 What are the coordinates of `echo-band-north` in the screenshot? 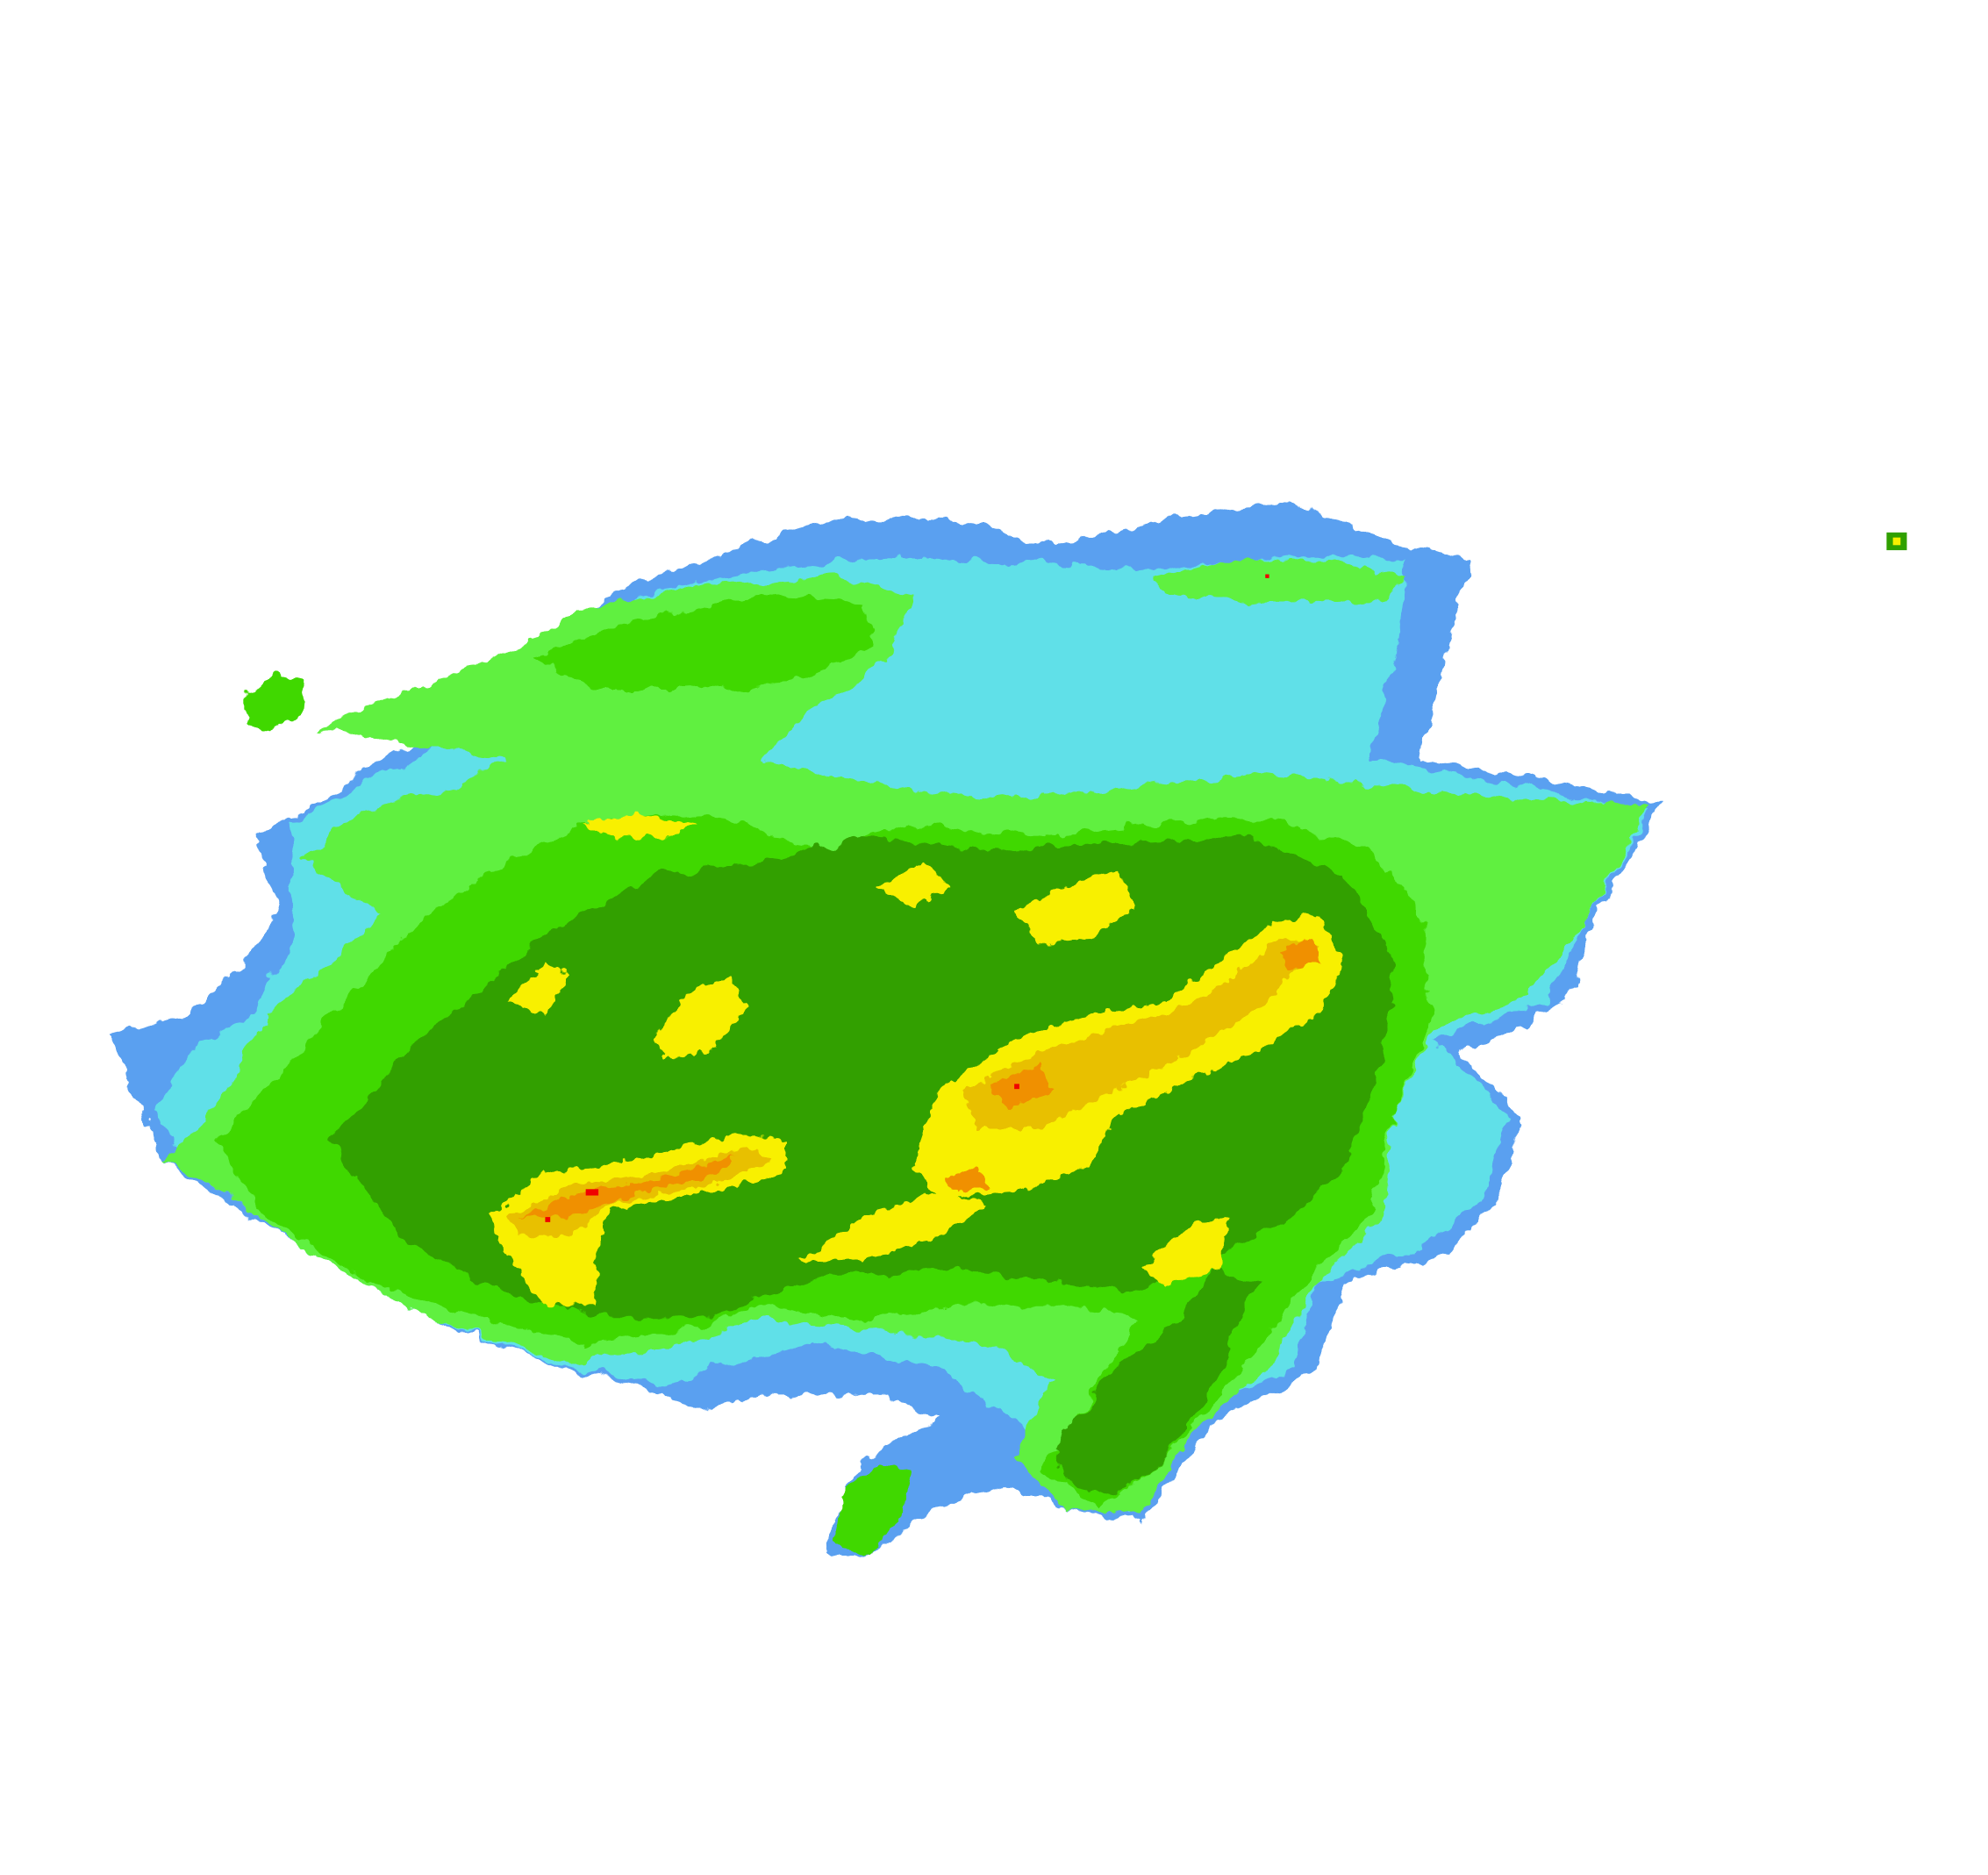 It's located at (1281, 580).